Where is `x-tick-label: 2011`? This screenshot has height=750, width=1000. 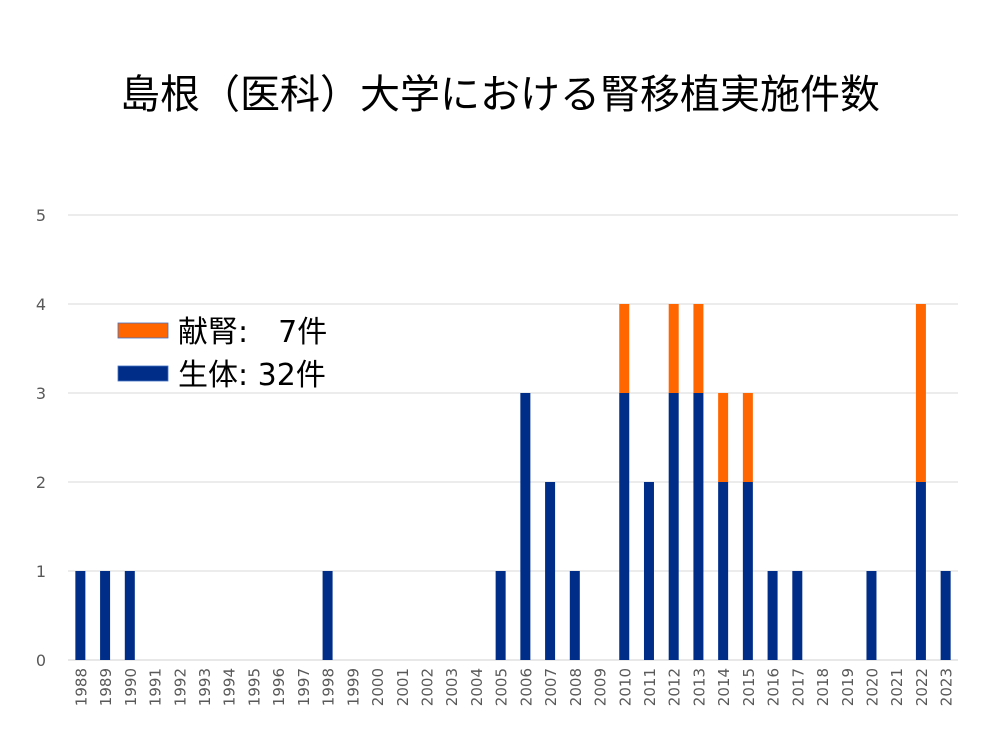
x-tick-label: 2011 is located at coordinates (650, 687).